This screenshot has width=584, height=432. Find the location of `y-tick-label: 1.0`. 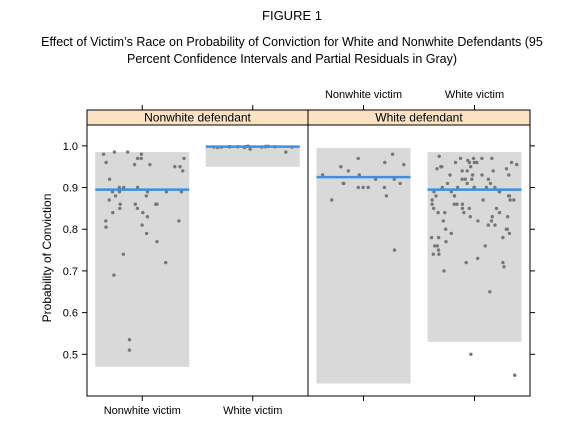

y-tick-label: 1.0 is located at coordinates (70, 147).